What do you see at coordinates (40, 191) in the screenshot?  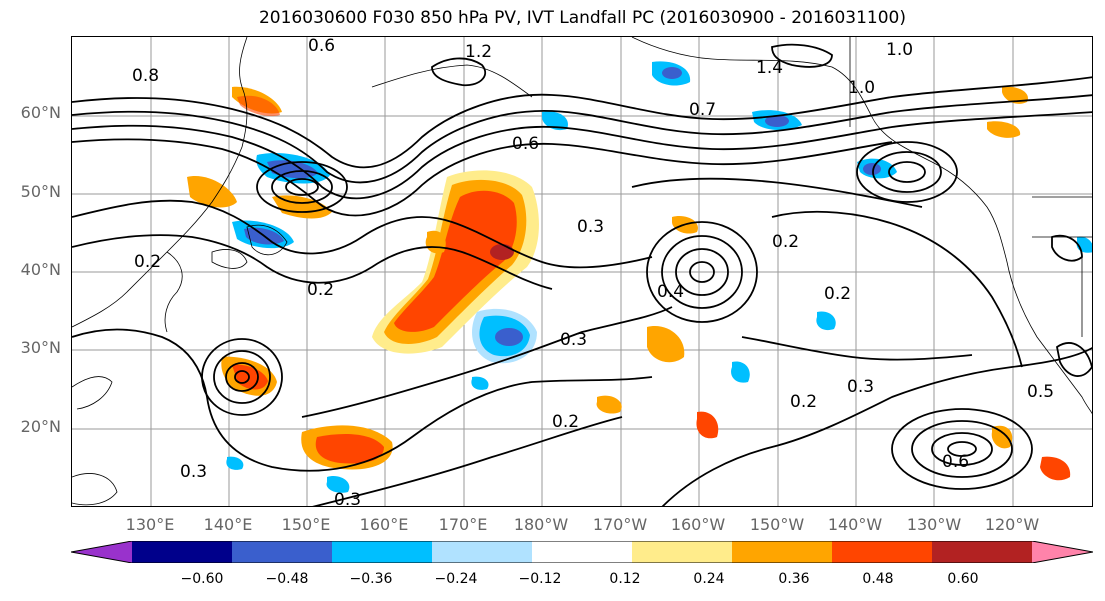 I see `lat-label-50n: 50°N` at bounding box center [40, 191].